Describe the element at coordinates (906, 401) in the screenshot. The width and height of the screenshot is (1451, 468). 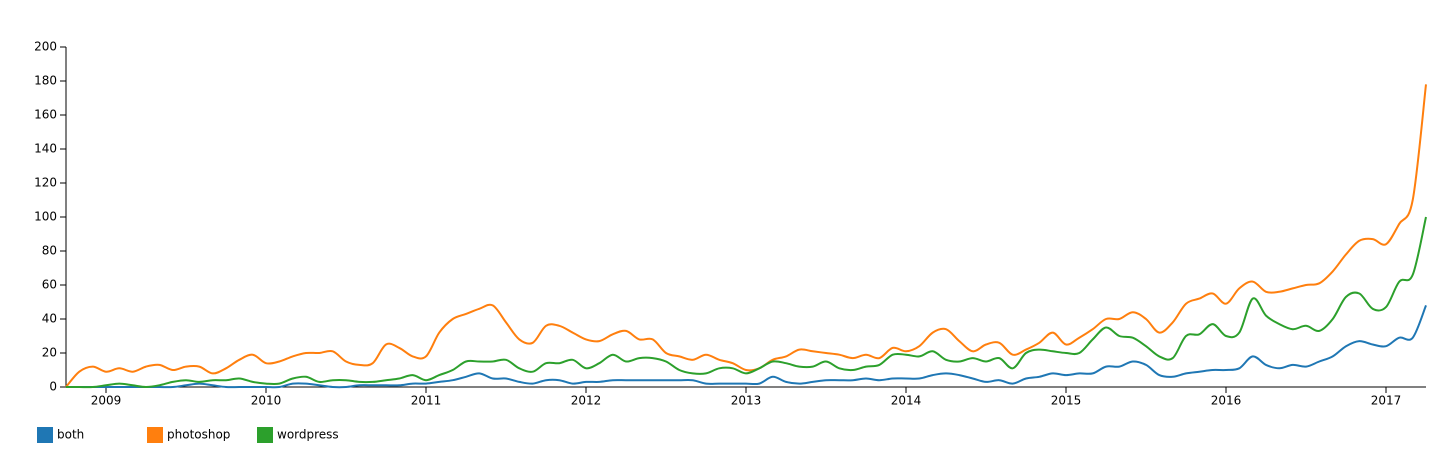
I see `x-tick-label: 2014` at that location.